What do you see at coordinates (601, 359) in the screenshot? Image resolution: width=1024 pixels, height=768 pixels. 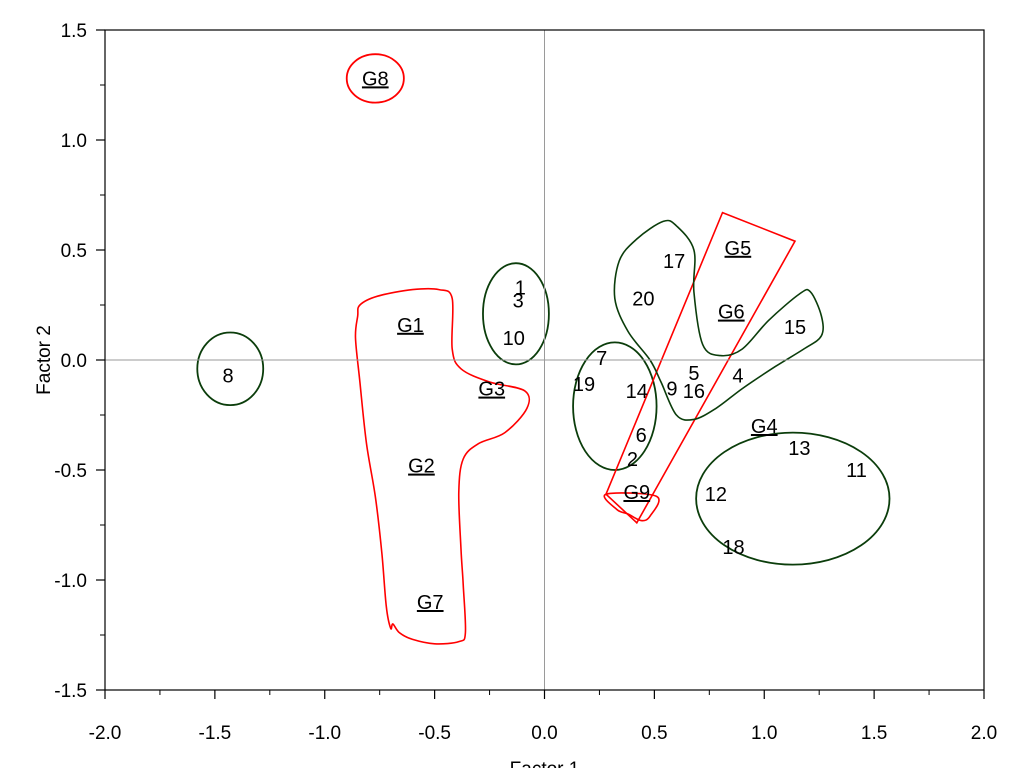 I see `point-label-7: 7` at bounding box center [601, 359].